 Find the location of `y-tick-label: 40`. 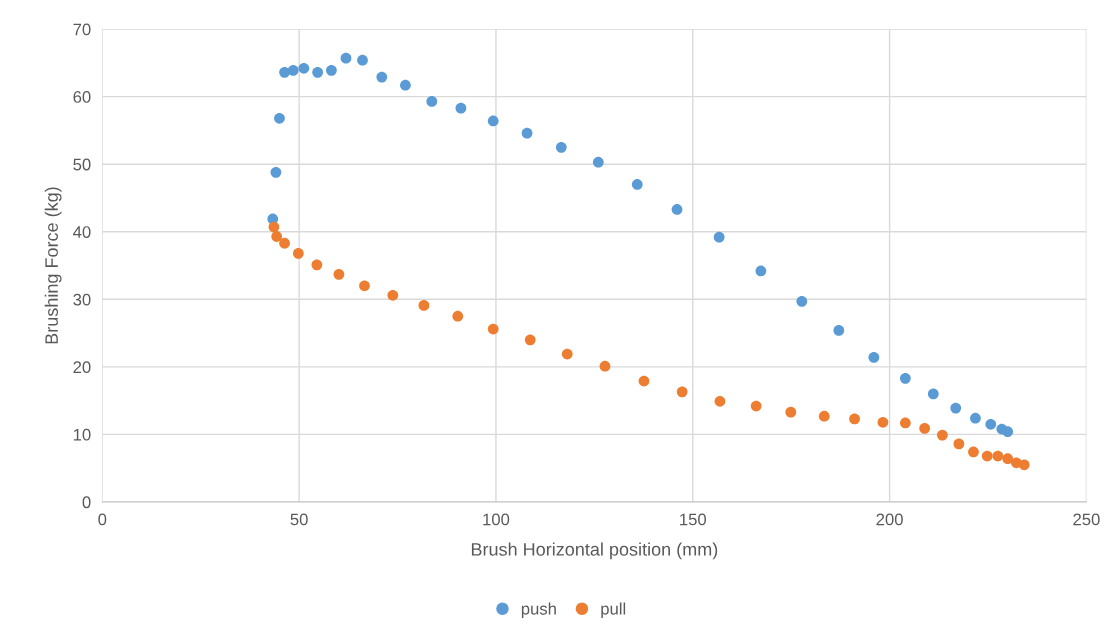

y-tick-label: 40 is located at coordinates (82, 232).